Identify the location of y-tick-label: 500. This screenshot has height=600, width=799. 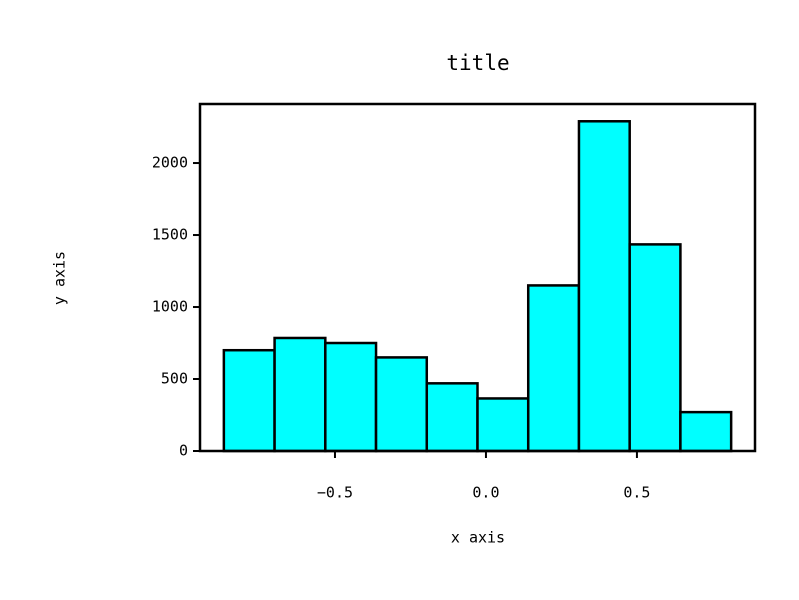
(174, 379).